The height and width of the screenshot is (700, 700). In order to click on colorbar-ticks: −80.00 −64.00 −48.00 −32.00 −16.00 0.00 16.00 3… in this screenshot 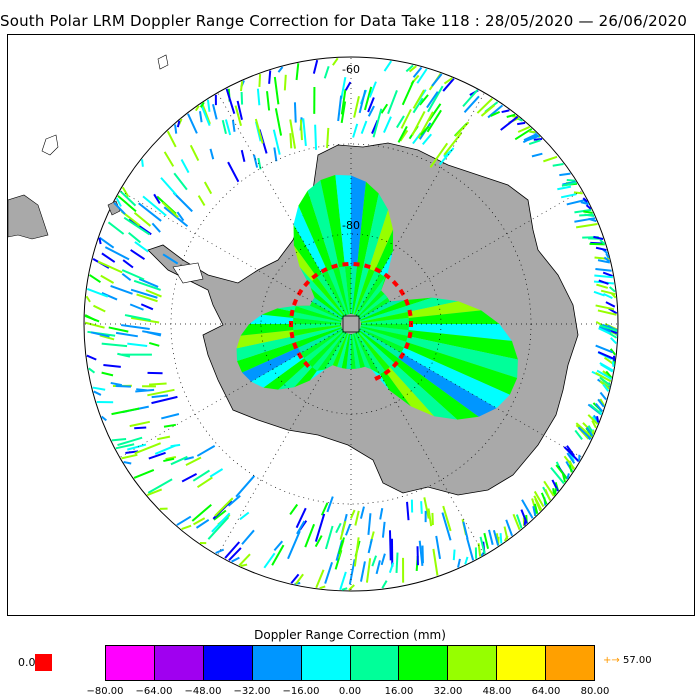, I will do `click(347, 693)`.